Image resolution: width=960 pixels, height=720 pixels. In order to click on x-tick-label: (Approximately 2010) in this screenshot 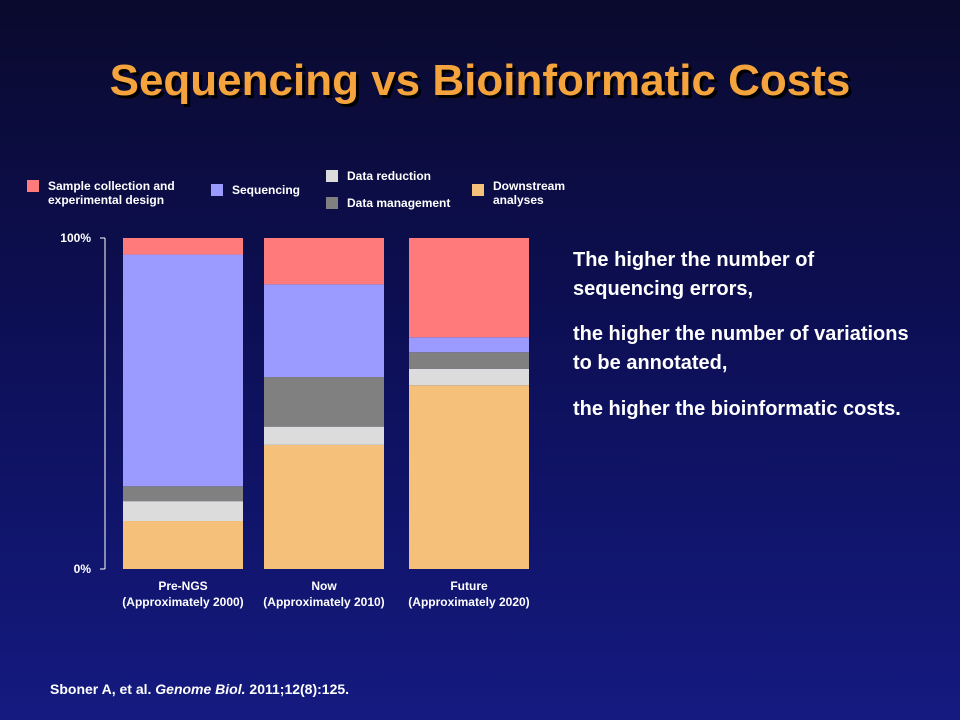, I will do `click(323, 602)`.